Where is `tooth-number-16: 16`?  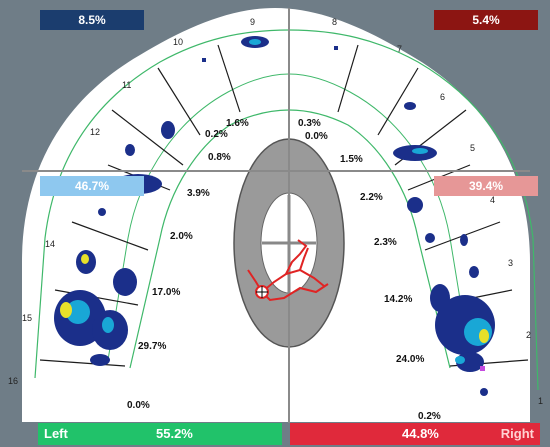 tooth-number-16: 16 is located at coordinates (13, 381).